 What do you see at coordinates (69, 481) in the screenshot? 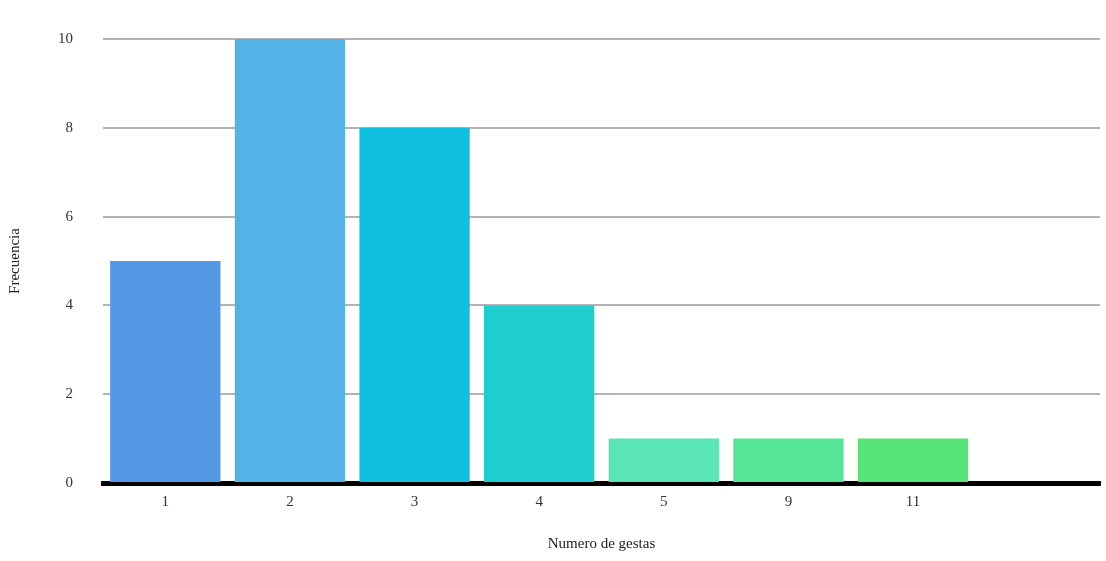
I see `y-tick-label: 0` at bounding box center [69, 481].